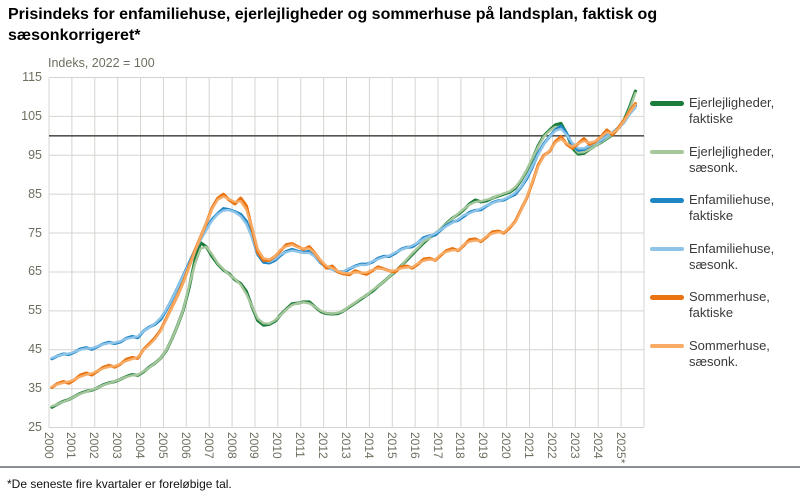  What do you see at coordinates (323, 445) in the screenshot?
I see `x-tick-label: 2012` at bounding box center [323, 445].